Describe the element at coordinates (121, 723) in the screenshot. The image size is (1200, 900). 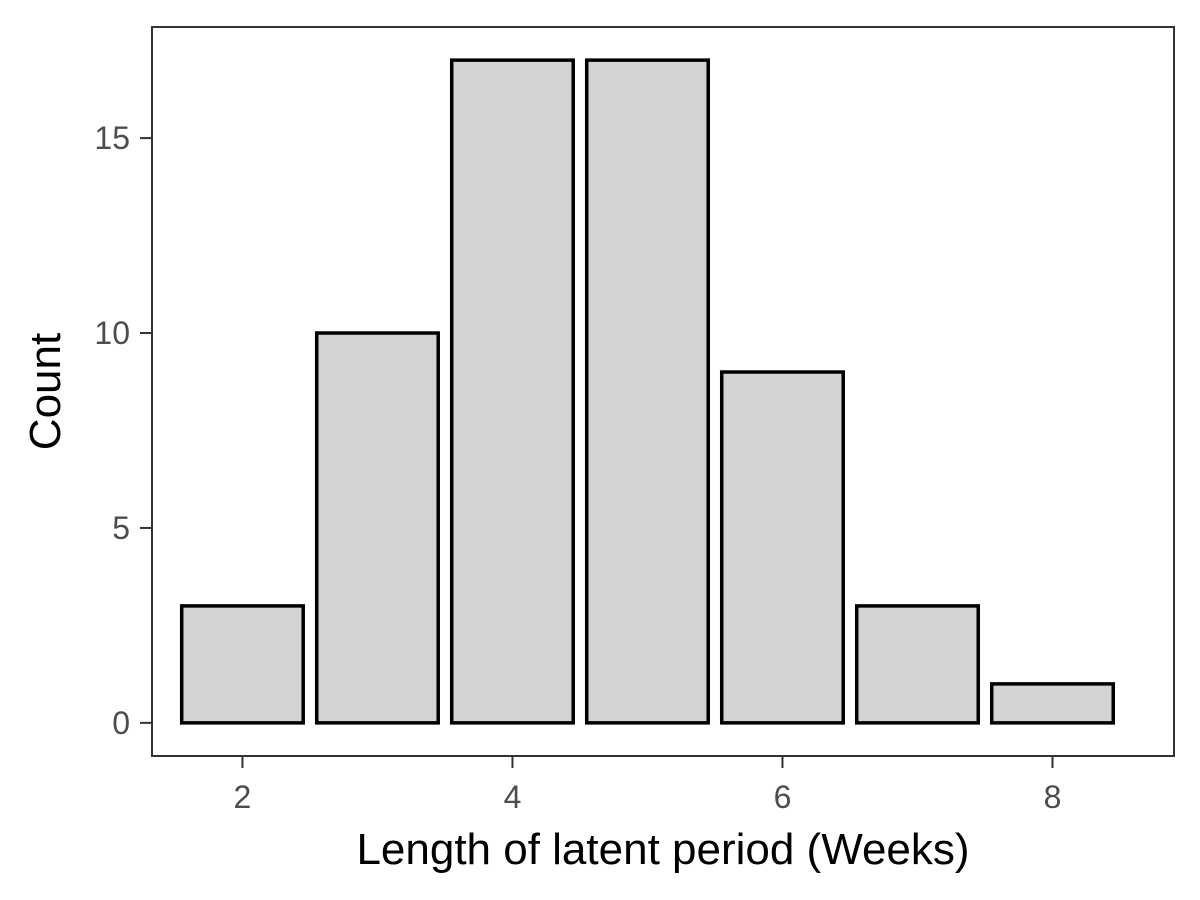
I see `y-tick-label: 0` at that location.